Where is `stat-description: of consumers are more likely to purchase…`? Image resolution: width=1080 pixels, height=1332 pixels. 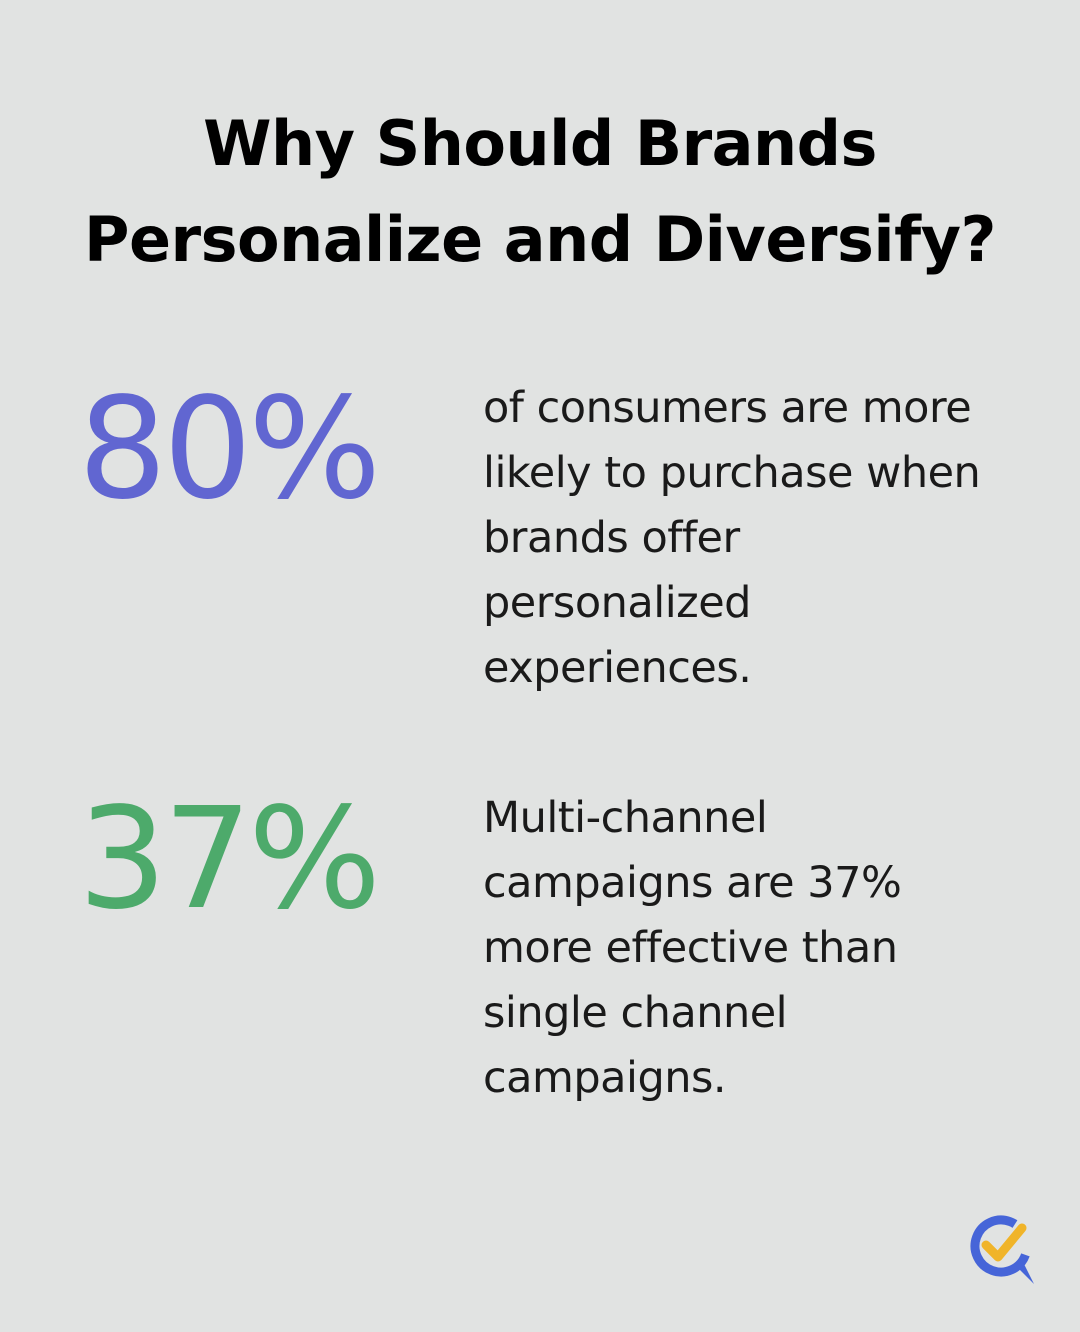
stat-description: of consumers are more likely to purchase… is located at coordinates (753, 538).